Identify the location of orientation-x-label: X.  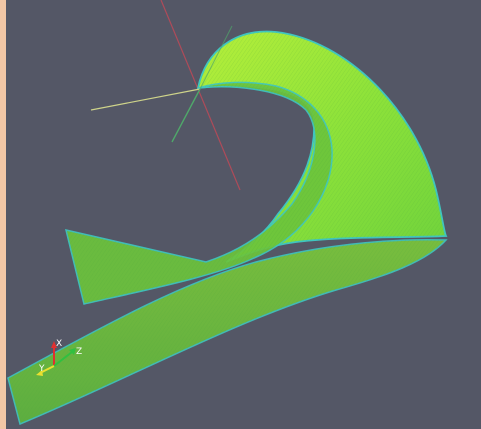
(59, 344).